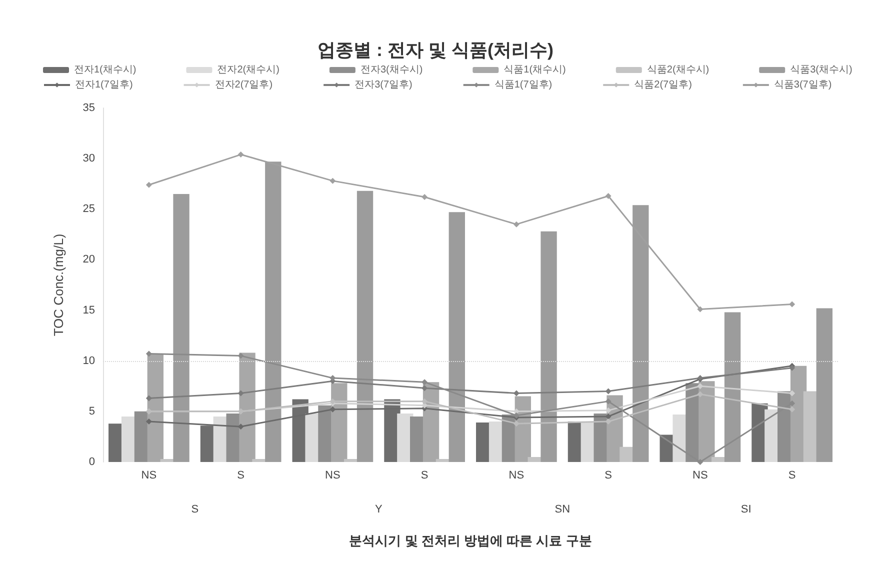 The width and height of the screenshot is (871, 588). Describe the element at coordinates (383, 85) in the screenshot. I see `legend-label: 전자3(7일후)` at that location.